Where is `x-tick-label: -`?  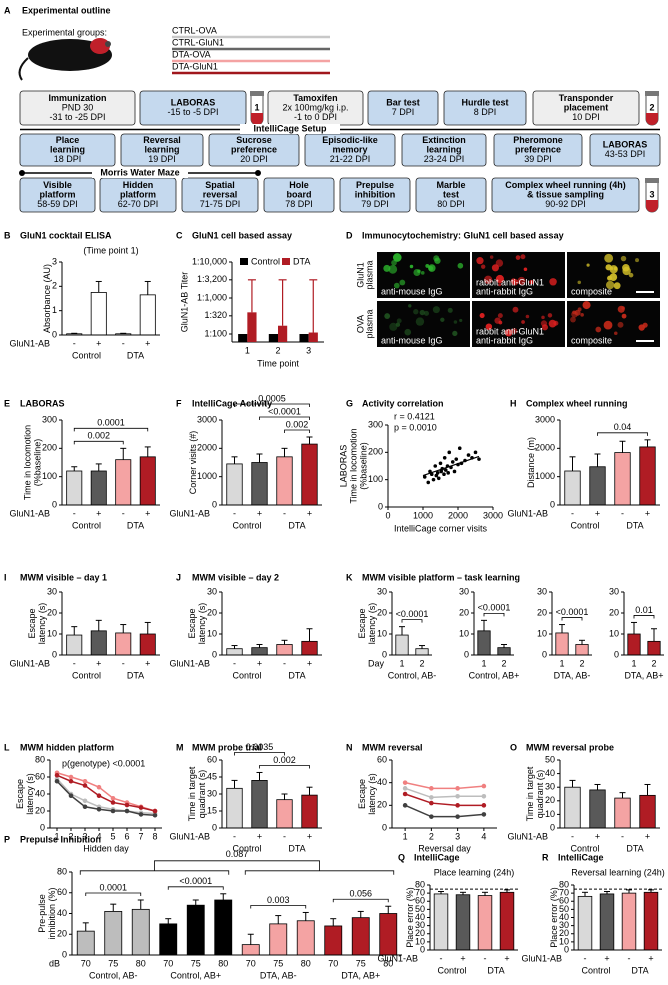
x-tick-label: - is located at coordinates (441, 958).